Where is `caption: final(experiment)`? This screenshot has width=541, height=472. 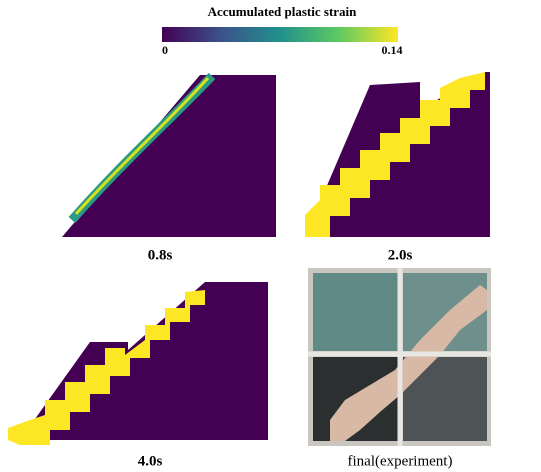 caption: final(experiment) is located at coordinates (400, 461).